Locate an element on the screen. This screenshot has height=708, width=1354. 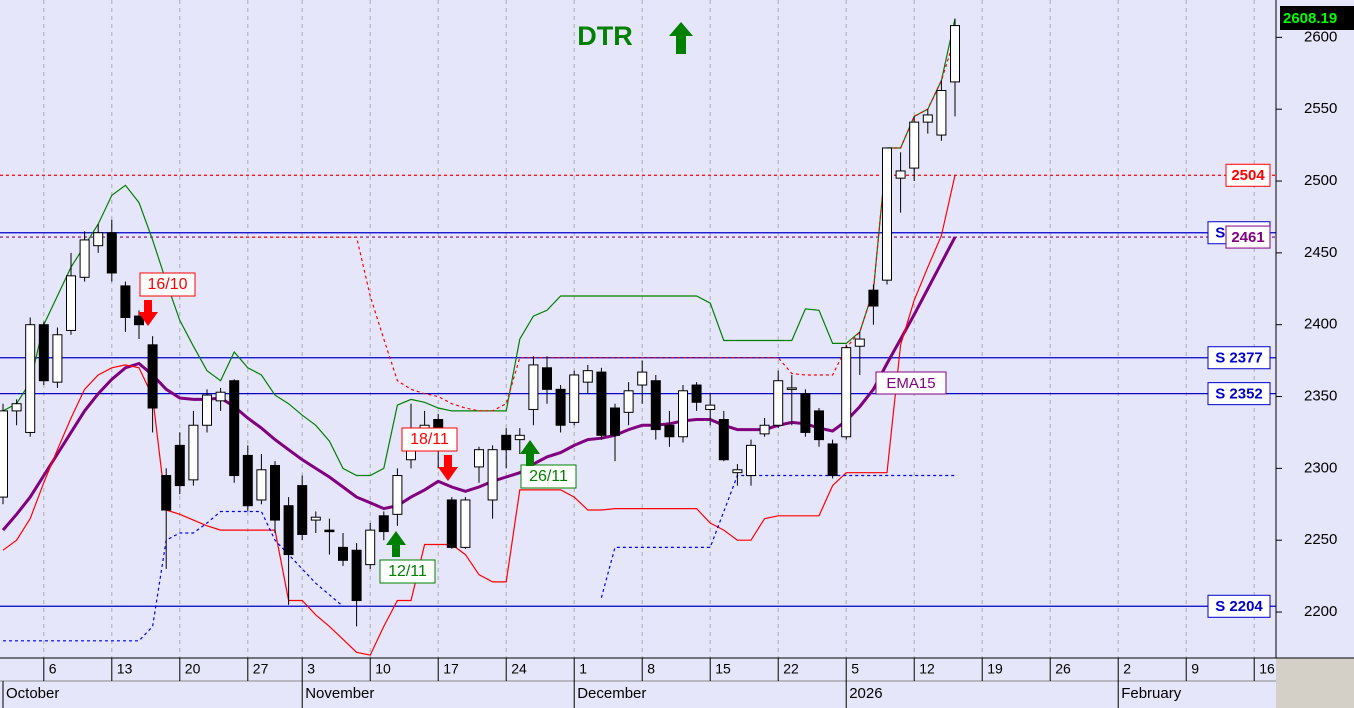
x-tick-label: 17 is located at coordinates (451, 669).